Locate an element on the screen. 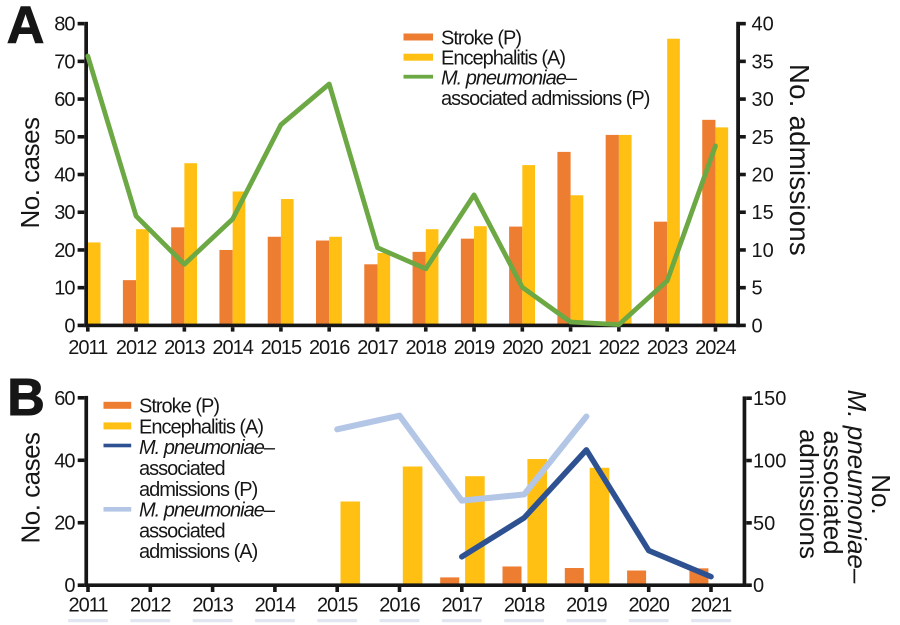 Image resolution: width=900 pixels, height=625 pixels. svg-text: 70 is located at coordinates (64, 62).